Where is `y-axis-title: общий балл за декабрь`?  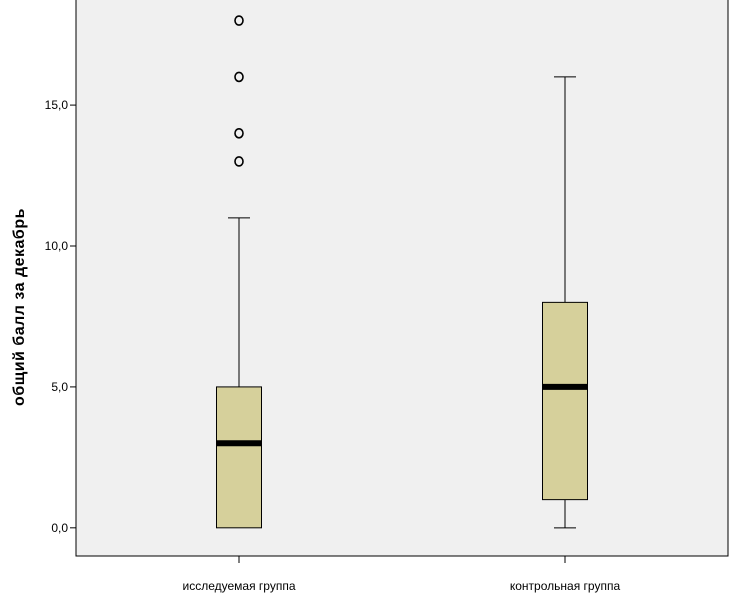 y-axis-title: общий балл за декабрь is located at coordinates (19, 307).